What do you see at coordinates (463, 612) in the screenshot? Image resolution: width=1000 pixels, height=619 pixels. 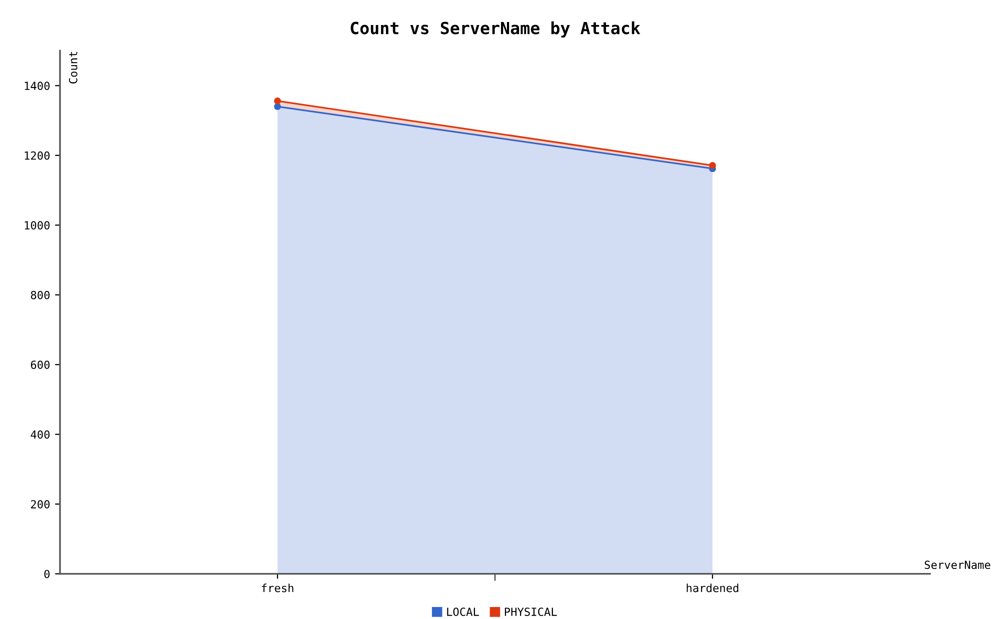 I see `legend-label: LOCAL` at bounding box center [463, 612].